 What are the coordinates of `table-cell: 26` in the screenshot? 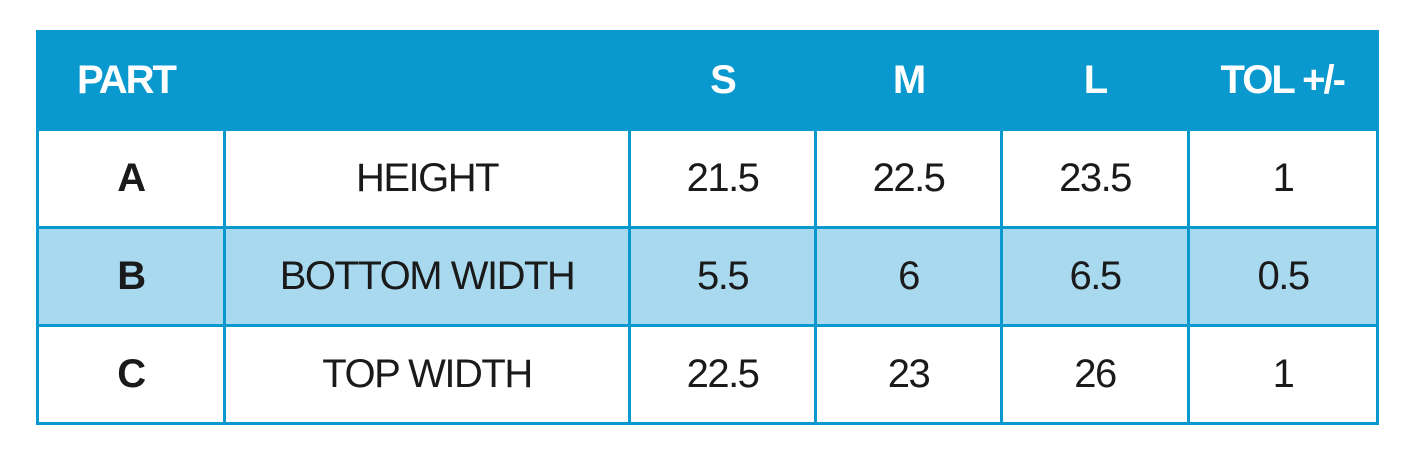 It's located at (1095, 374).